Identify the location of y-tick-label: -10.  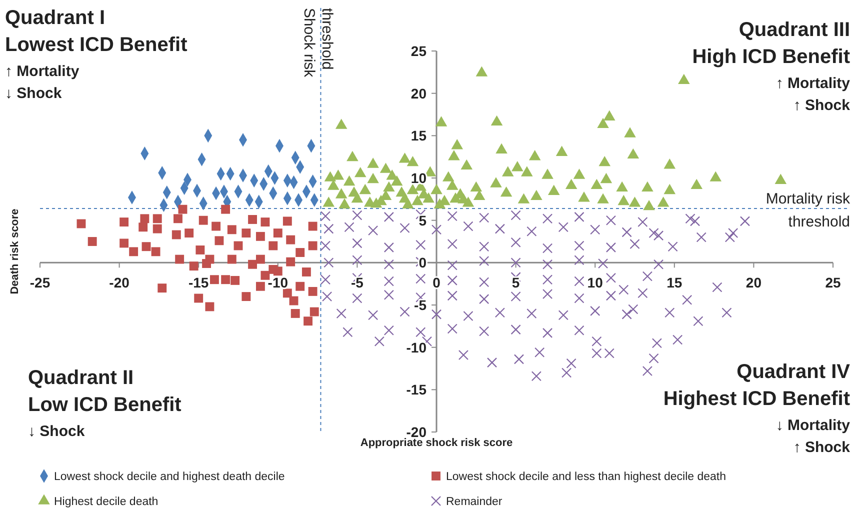
(416, 347).